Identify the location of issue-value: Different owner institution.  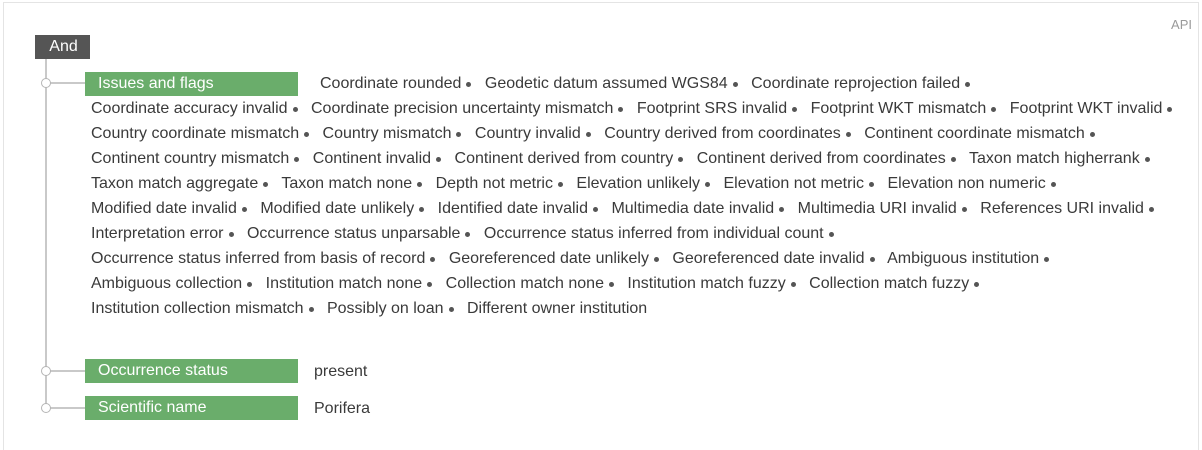
(557, 308).